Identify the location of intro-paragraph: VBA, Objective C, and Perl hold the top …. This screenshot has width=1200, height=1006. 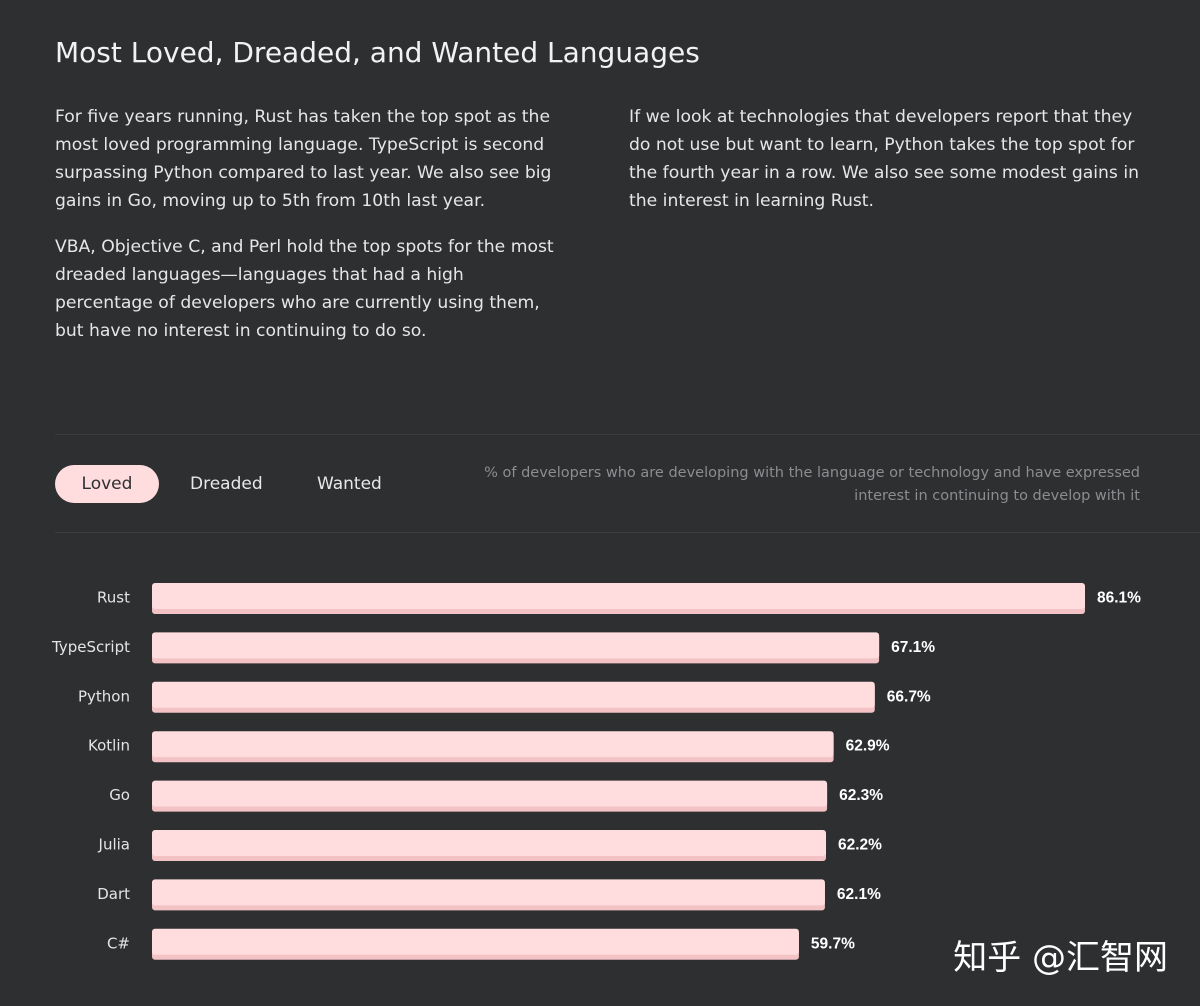
(304, 289).